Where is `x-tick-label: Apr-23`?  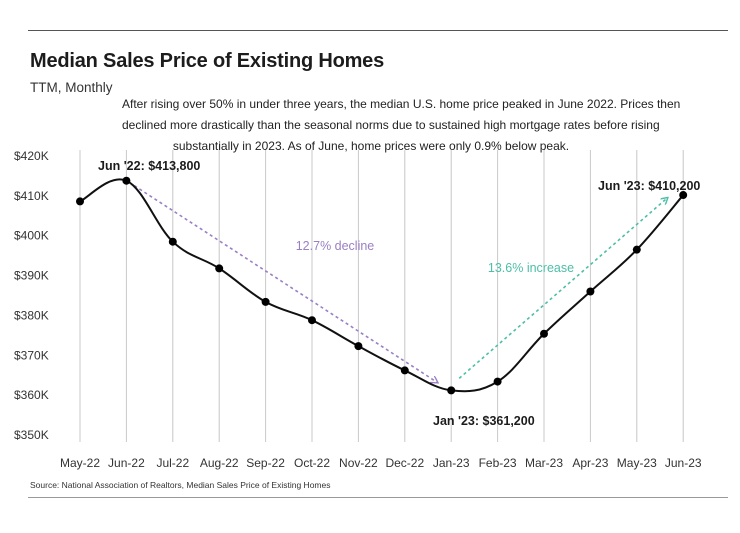
x-tick-label: Apr-23 is located at coordinates (590, 463).